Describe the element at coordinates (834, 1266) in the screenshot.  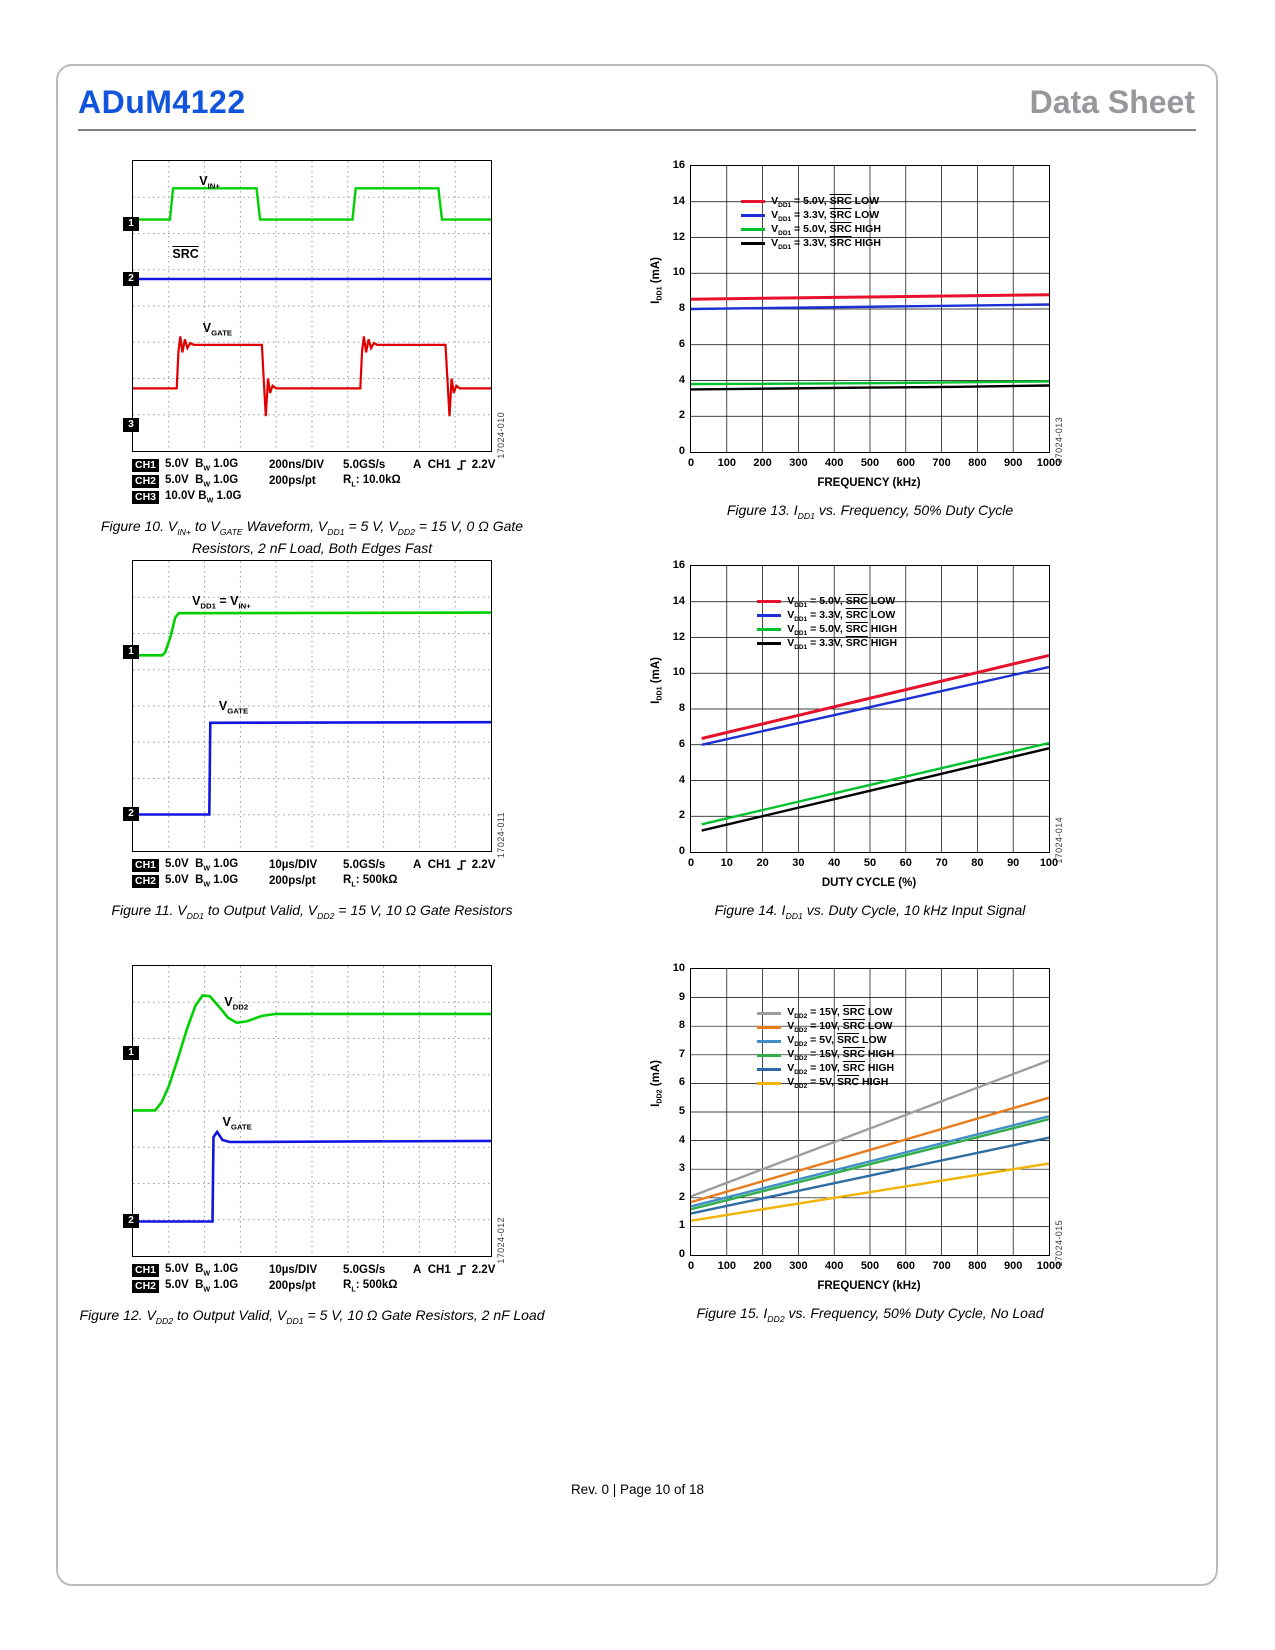
I see `x-tick-label: 400` at that location.